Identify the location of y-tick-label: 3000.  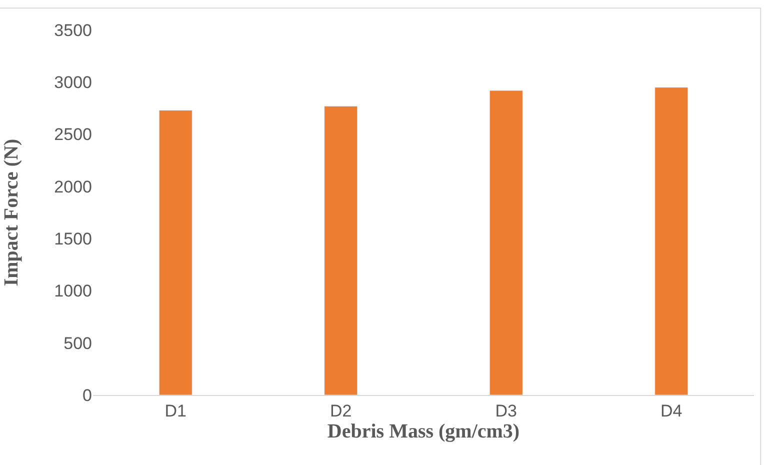
(73, 82).